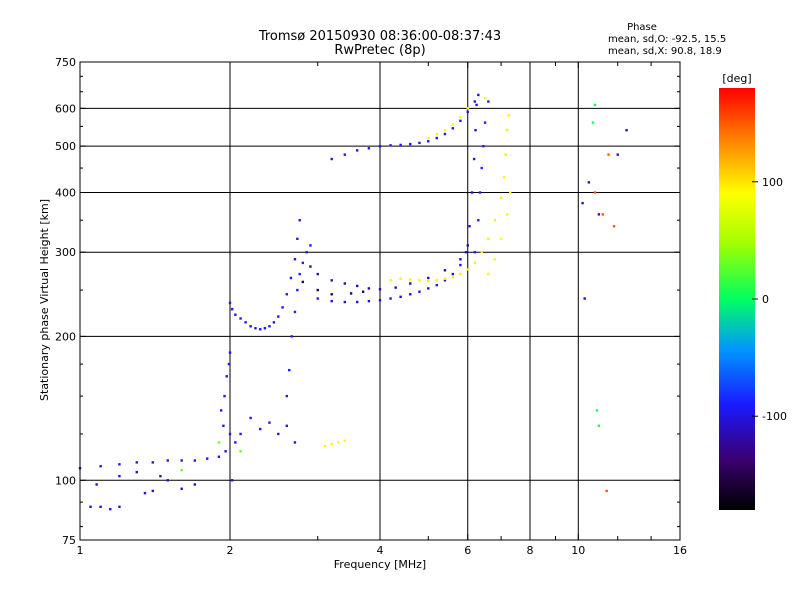 The height and width of the screenshot is (604, 800). I want to click on colorbar-tick-label: -100, so click(774, 416).